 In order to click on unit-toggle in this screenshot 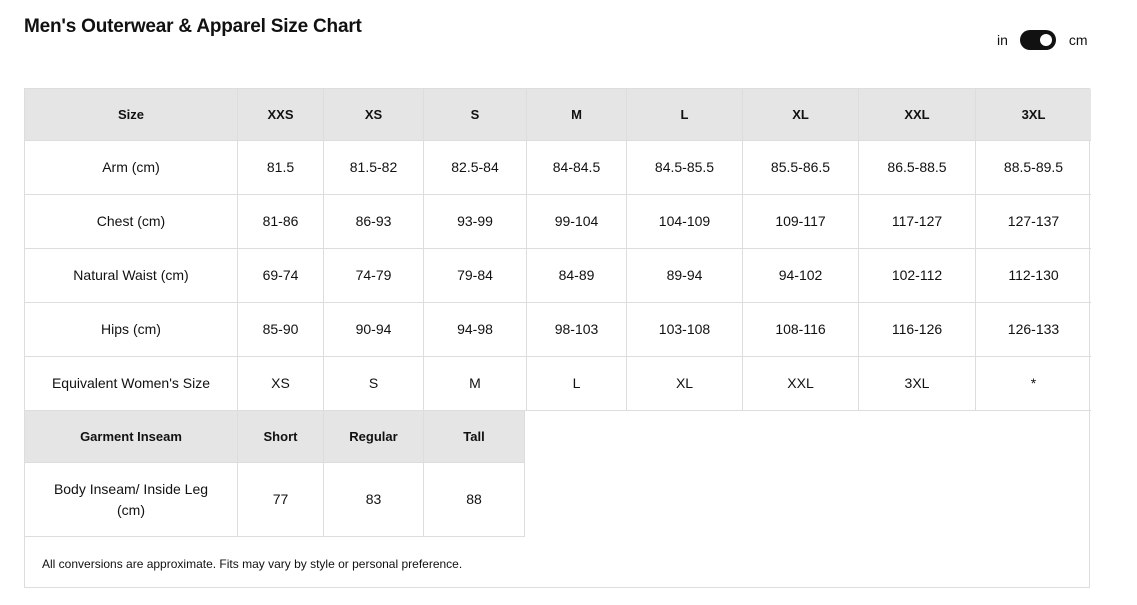, I will do `click(1037, 40)`.